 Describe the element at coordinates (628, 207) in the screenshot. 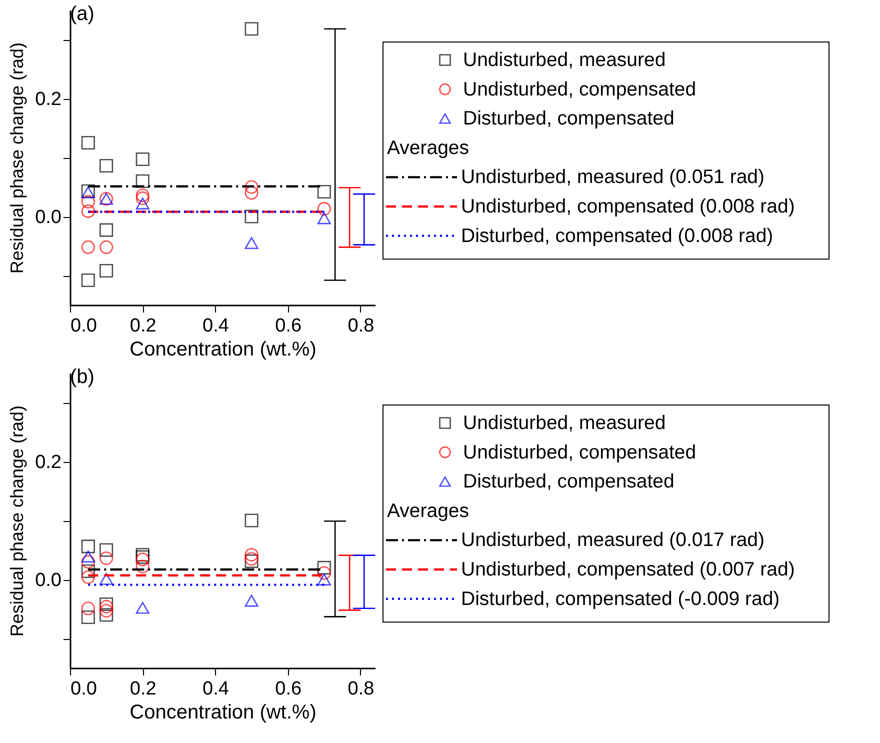

I see `legend-label: Undisturbed, compensated (0.008 rad)` at that location.